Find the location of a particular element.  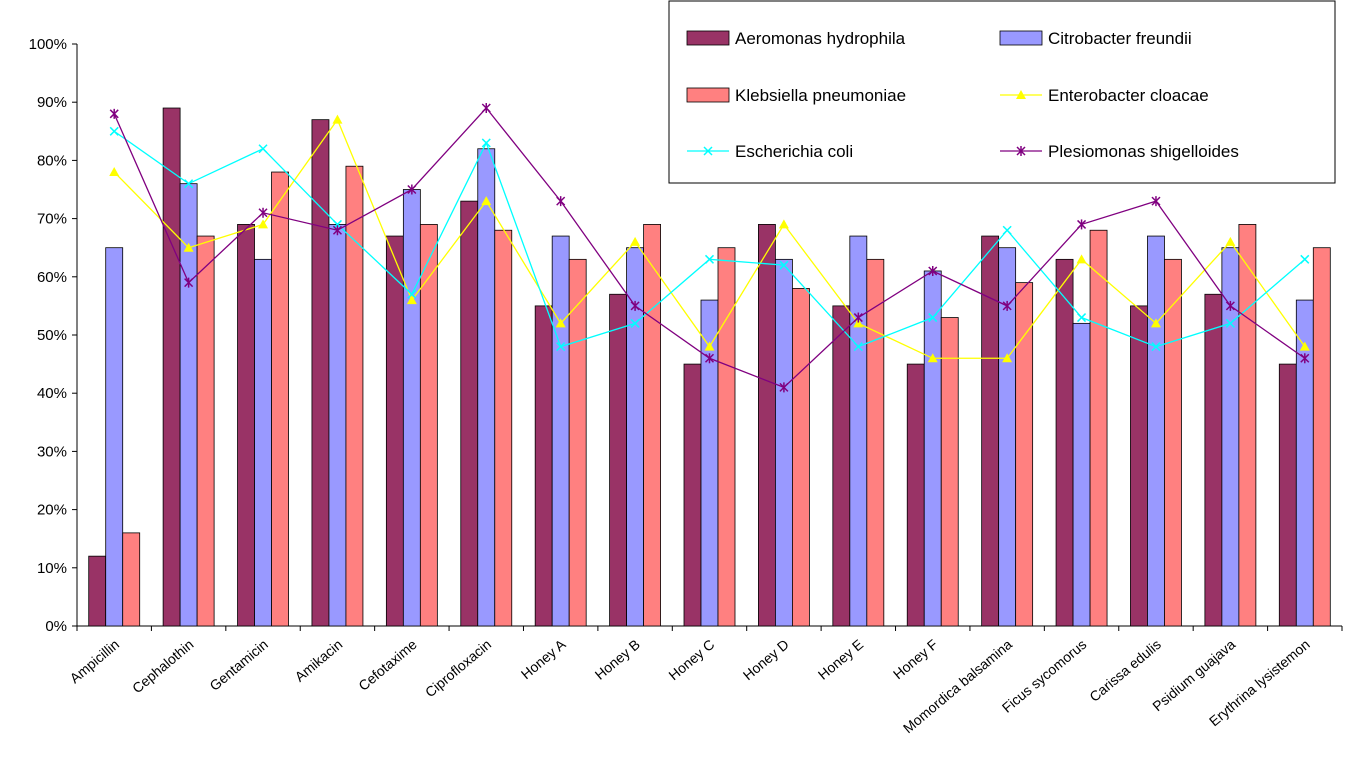

legend-item: Plesiomonas shigelloides is located at coordinates (1119, 151).